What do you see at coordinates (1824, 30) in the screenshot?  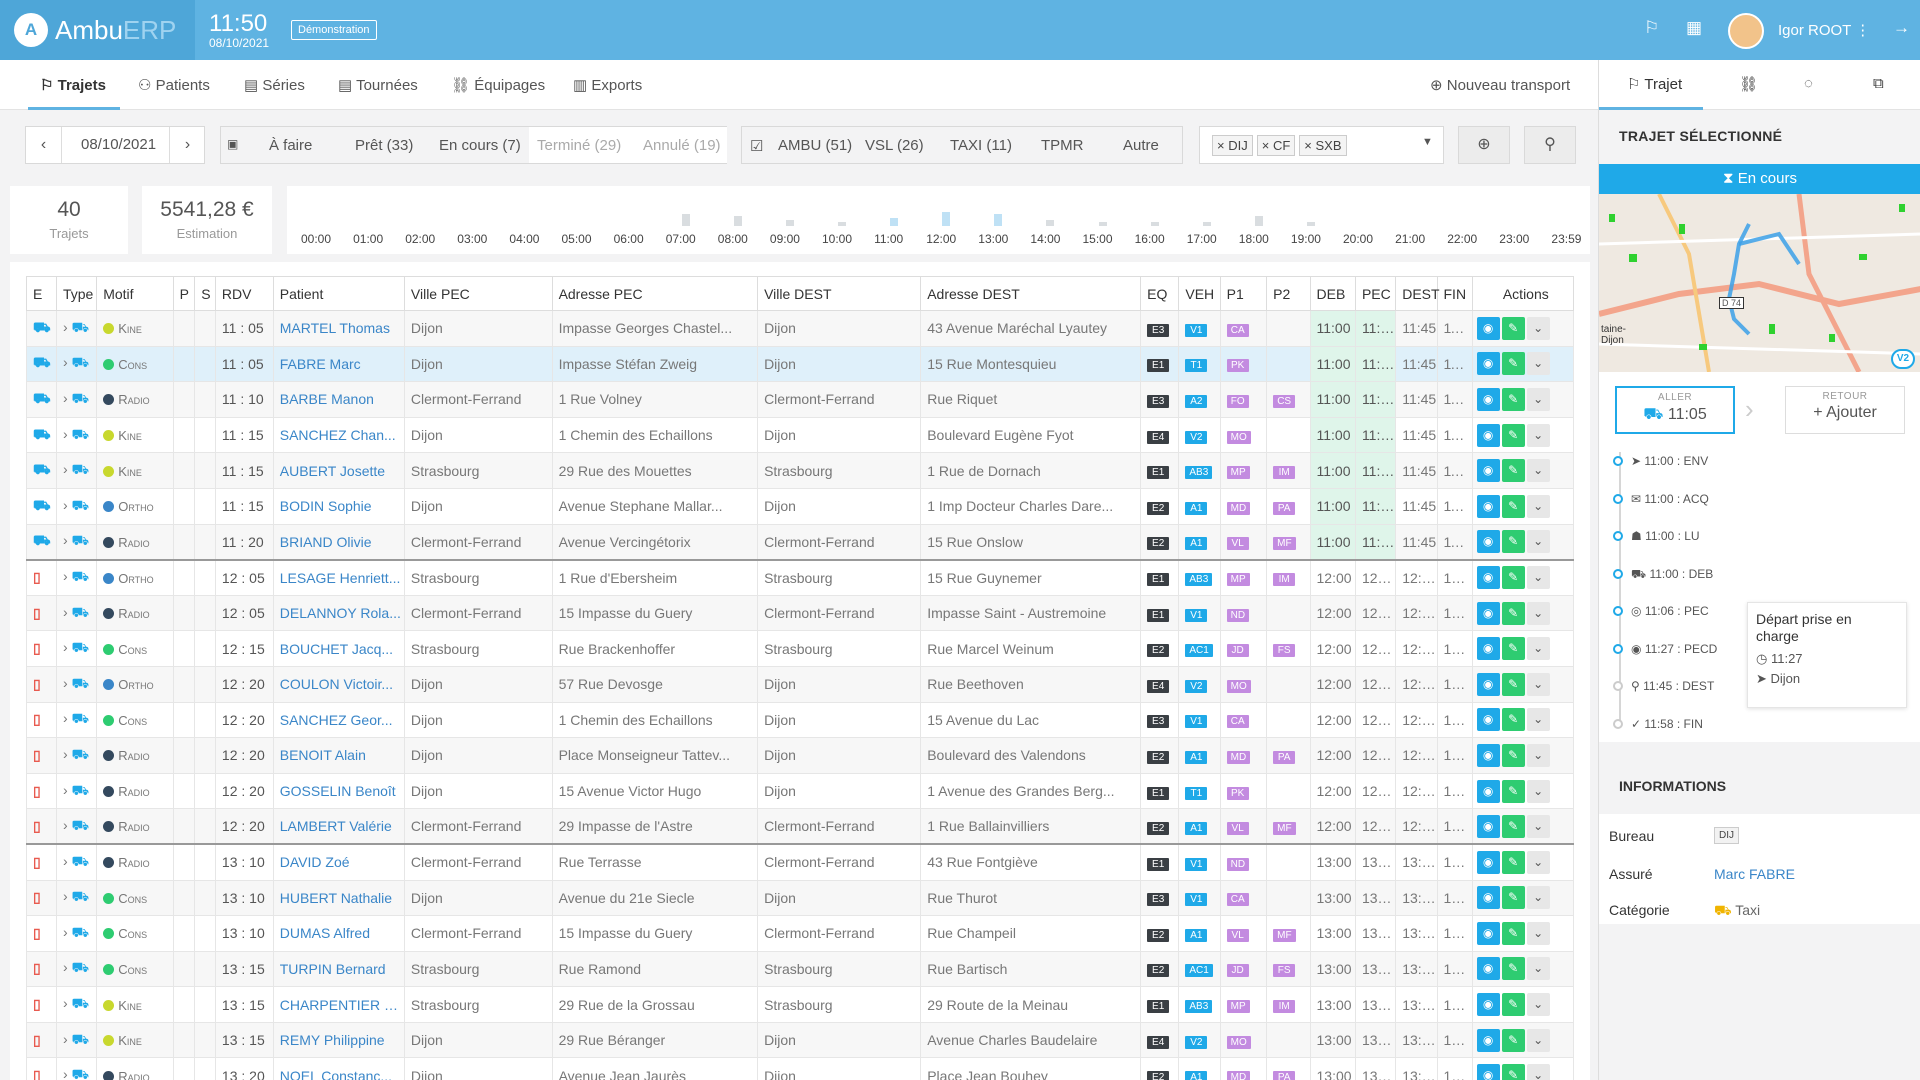 I see `user-name: Igor ROOT ⋮` at bounding box center [1824, 30].